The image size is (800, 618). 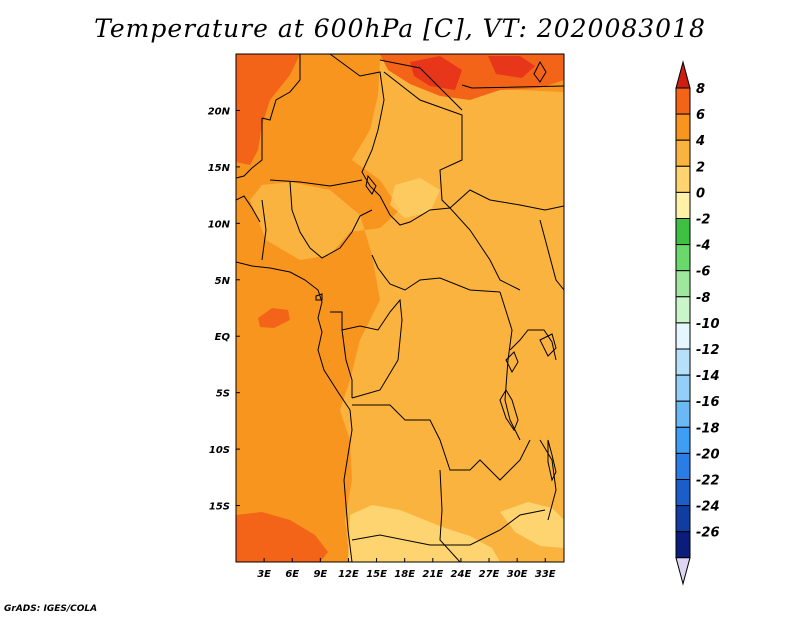 What do you see at coordinates (703, 298) in the screenshot?
I see `colorbar-label: -8` at bounding box center [703, 298].